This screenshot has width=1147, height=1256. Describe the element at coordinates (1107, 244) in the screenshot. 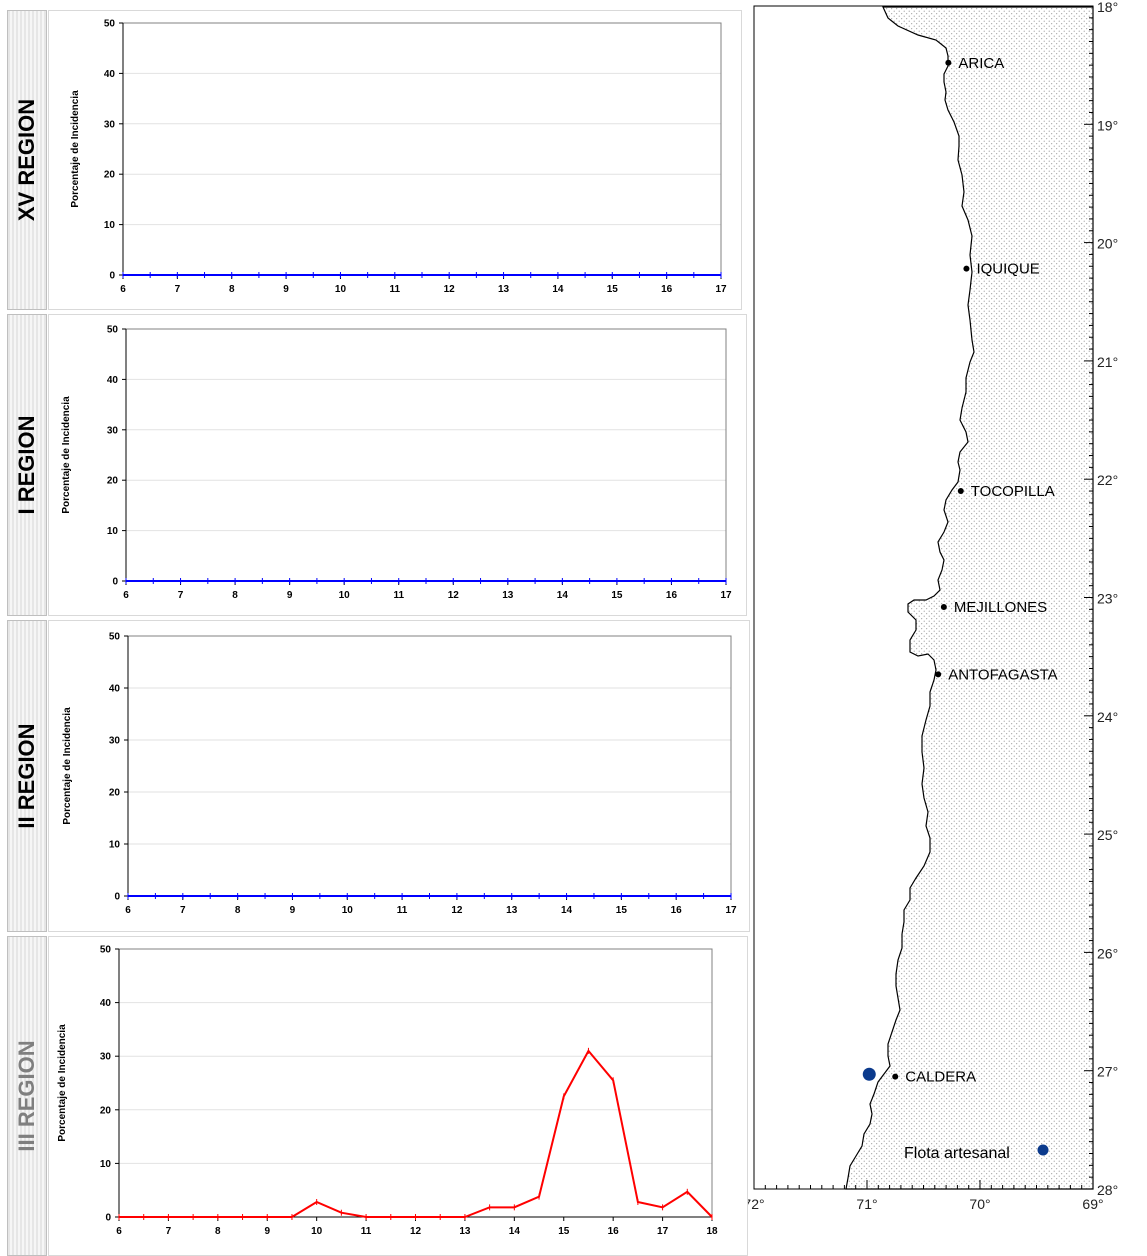

I see `lat-label: 20°` at that location.